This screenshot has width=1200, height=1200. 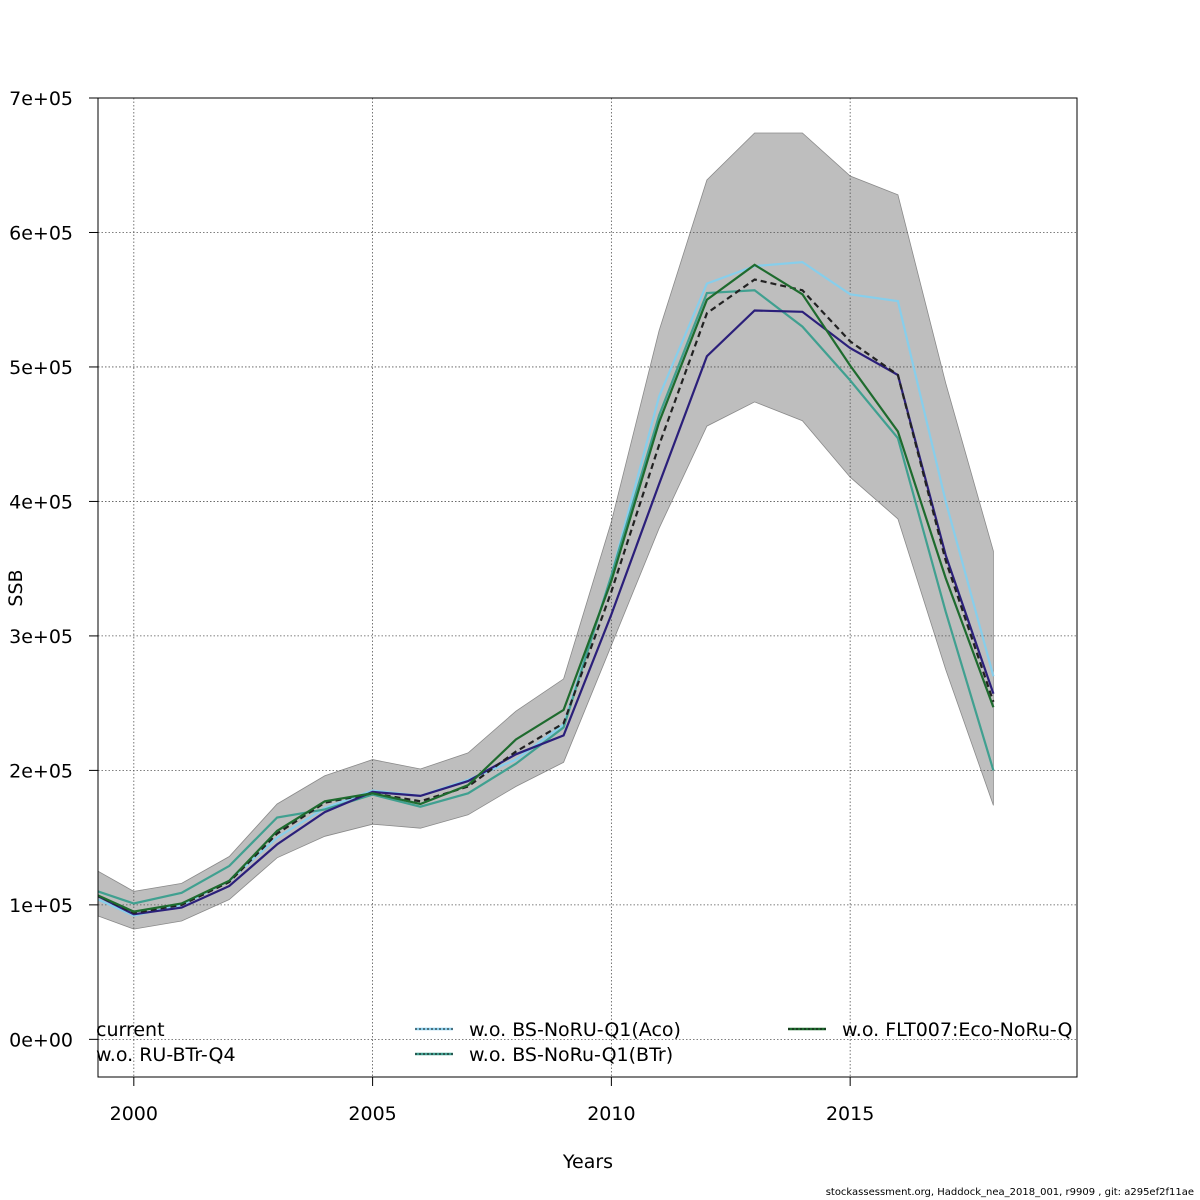 I want to click on y-tick-label: 0e+00, so click(x=41, y=1040).